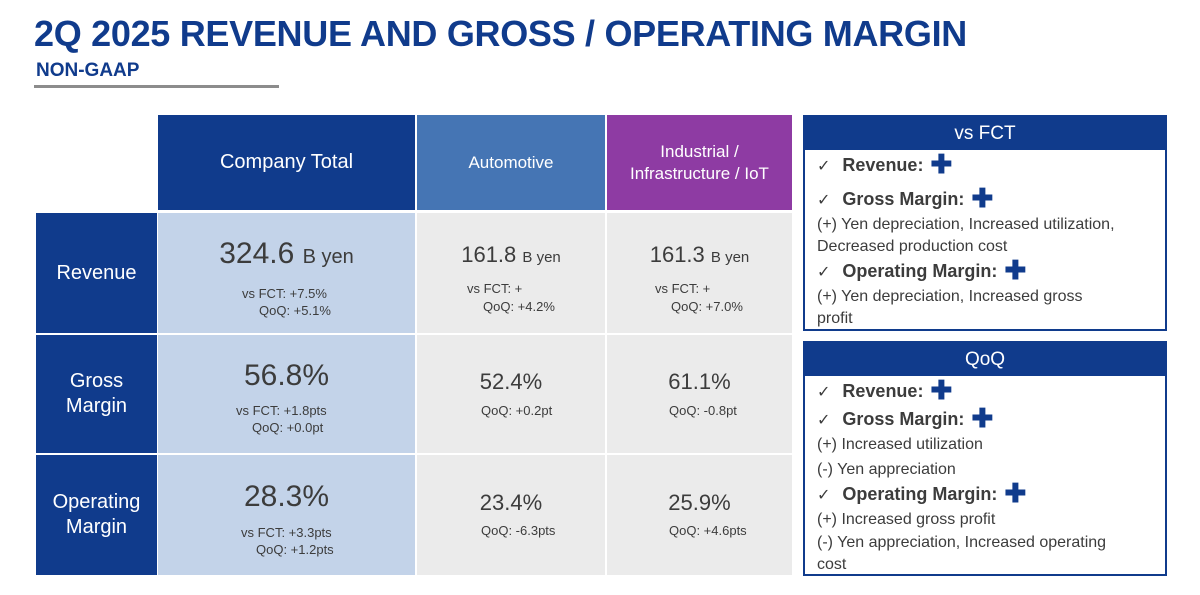 This screenshot has width=1200, height=595. What do you see at coordinates (699, 162) in the screenshot?
I see `column-header-industrial: Industrial / Infrastructure / IoT` at bounding box center [699, 162].